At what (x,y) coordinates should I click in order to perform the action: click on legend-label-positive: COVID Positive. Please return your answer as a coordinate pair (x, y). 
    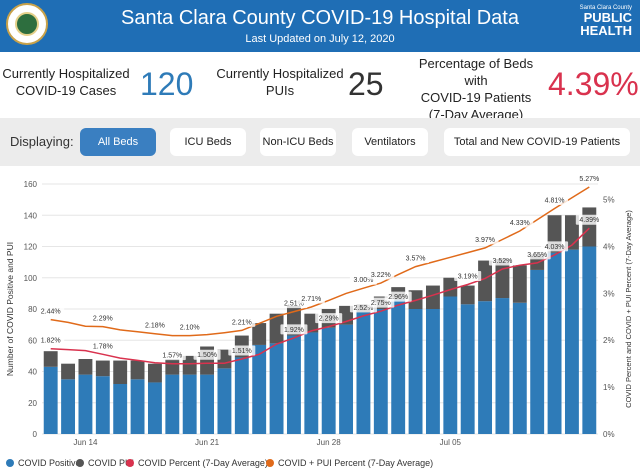
    Looking at the image, I should click on (49, 463).